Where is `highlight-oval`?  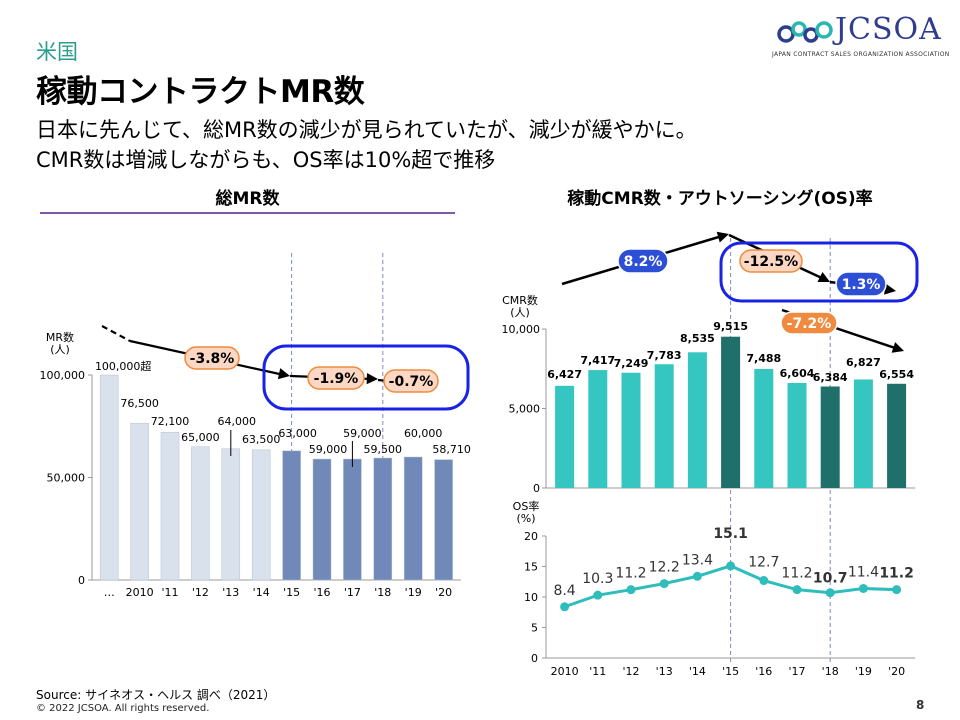
highlight-oval is located at coordinates (366, 377).